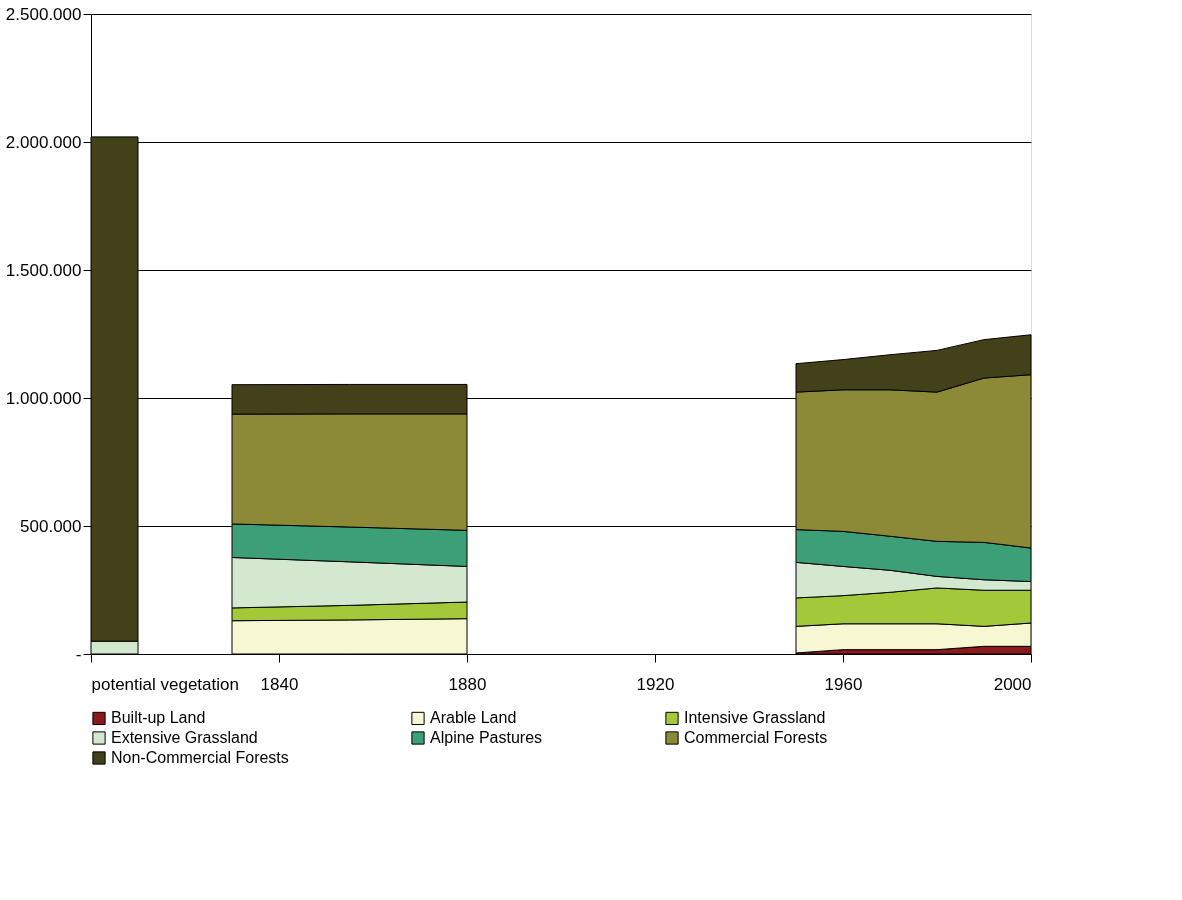  Describe the element at coordinates (165, 684) in the screenshot. I see `x-tick-label: potential vegetation` at that location.